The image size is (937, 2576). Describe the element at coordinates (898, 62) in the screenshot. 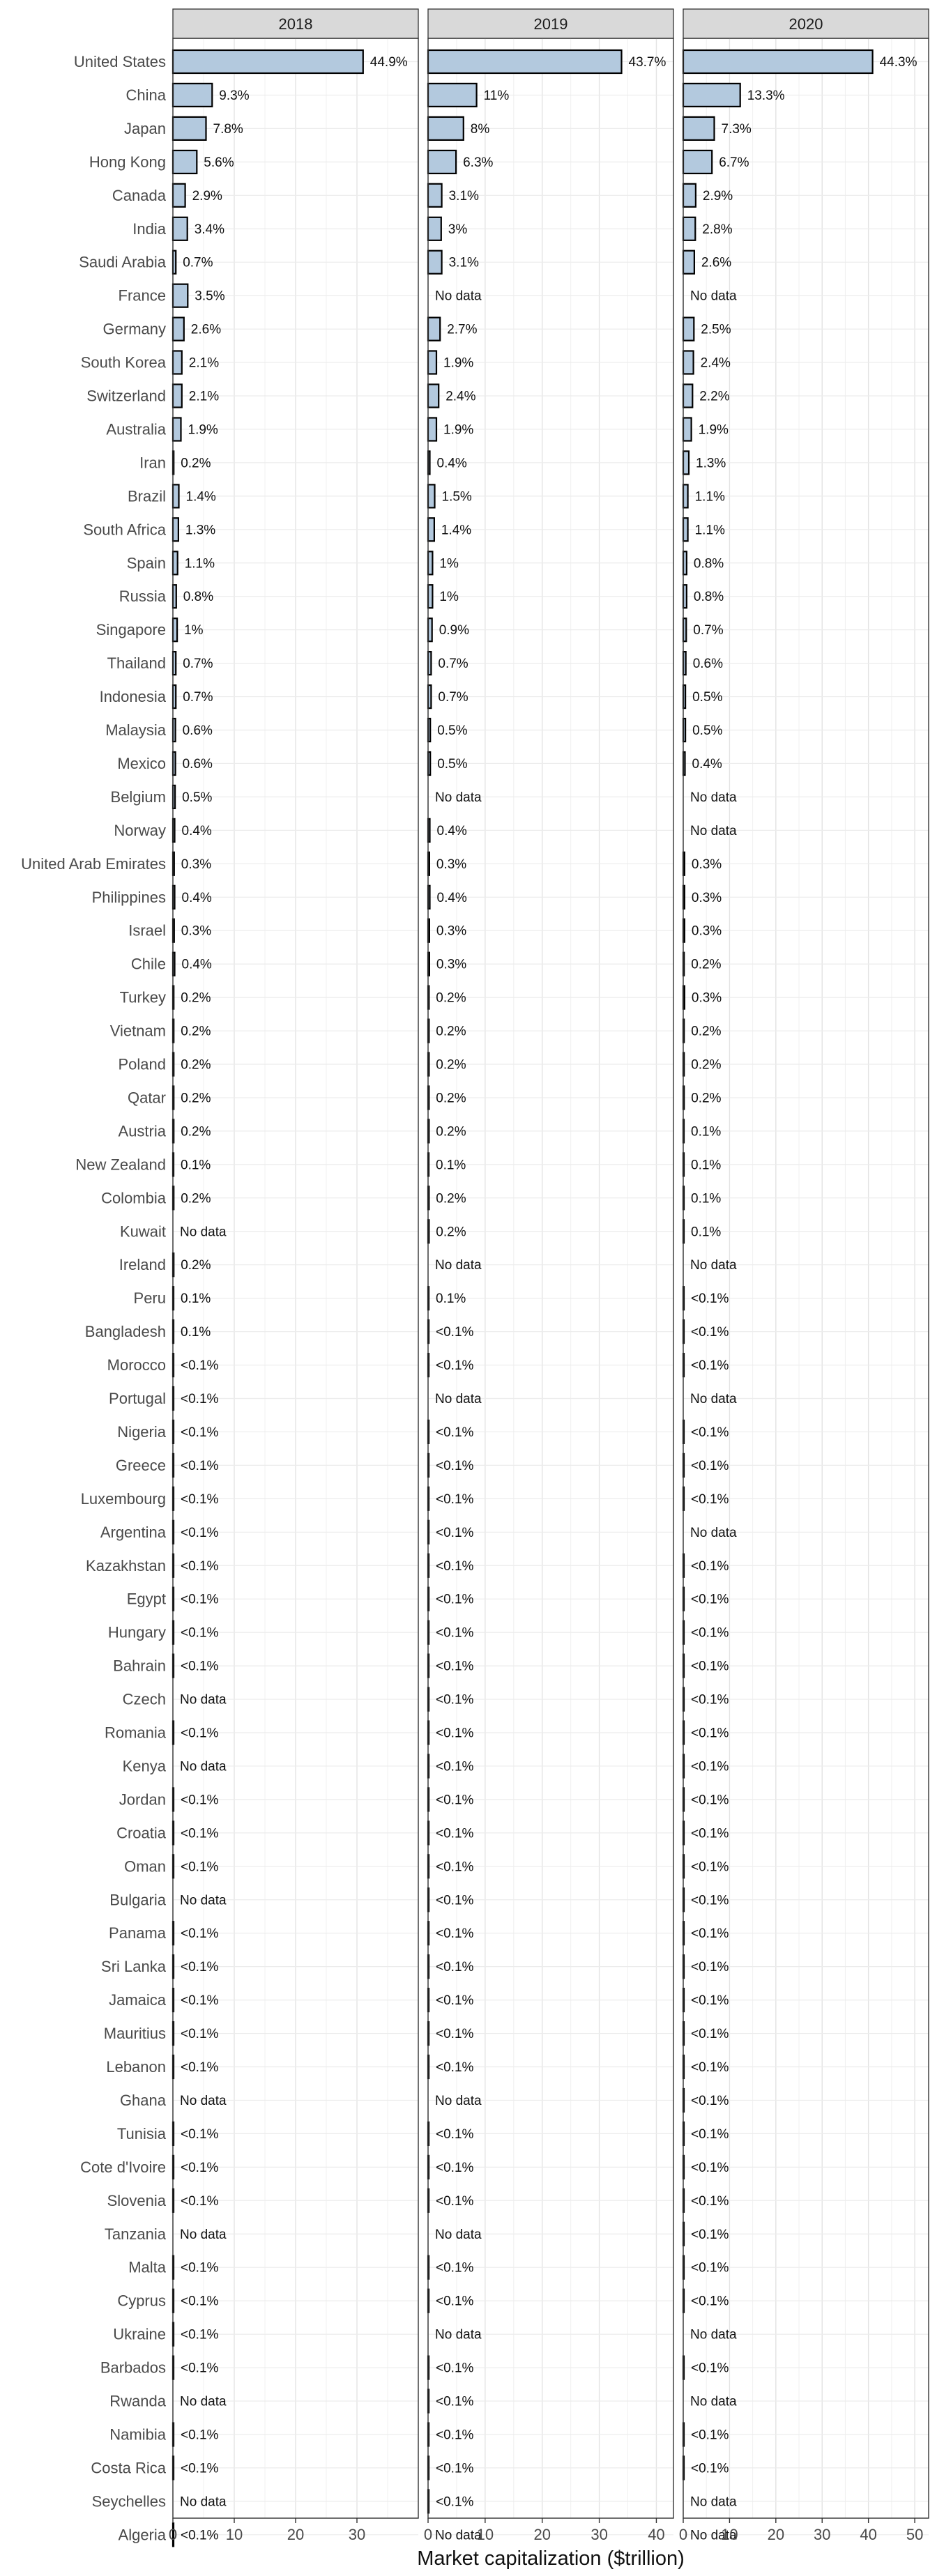

I see `bar-value-label: 44.3%` at that location.